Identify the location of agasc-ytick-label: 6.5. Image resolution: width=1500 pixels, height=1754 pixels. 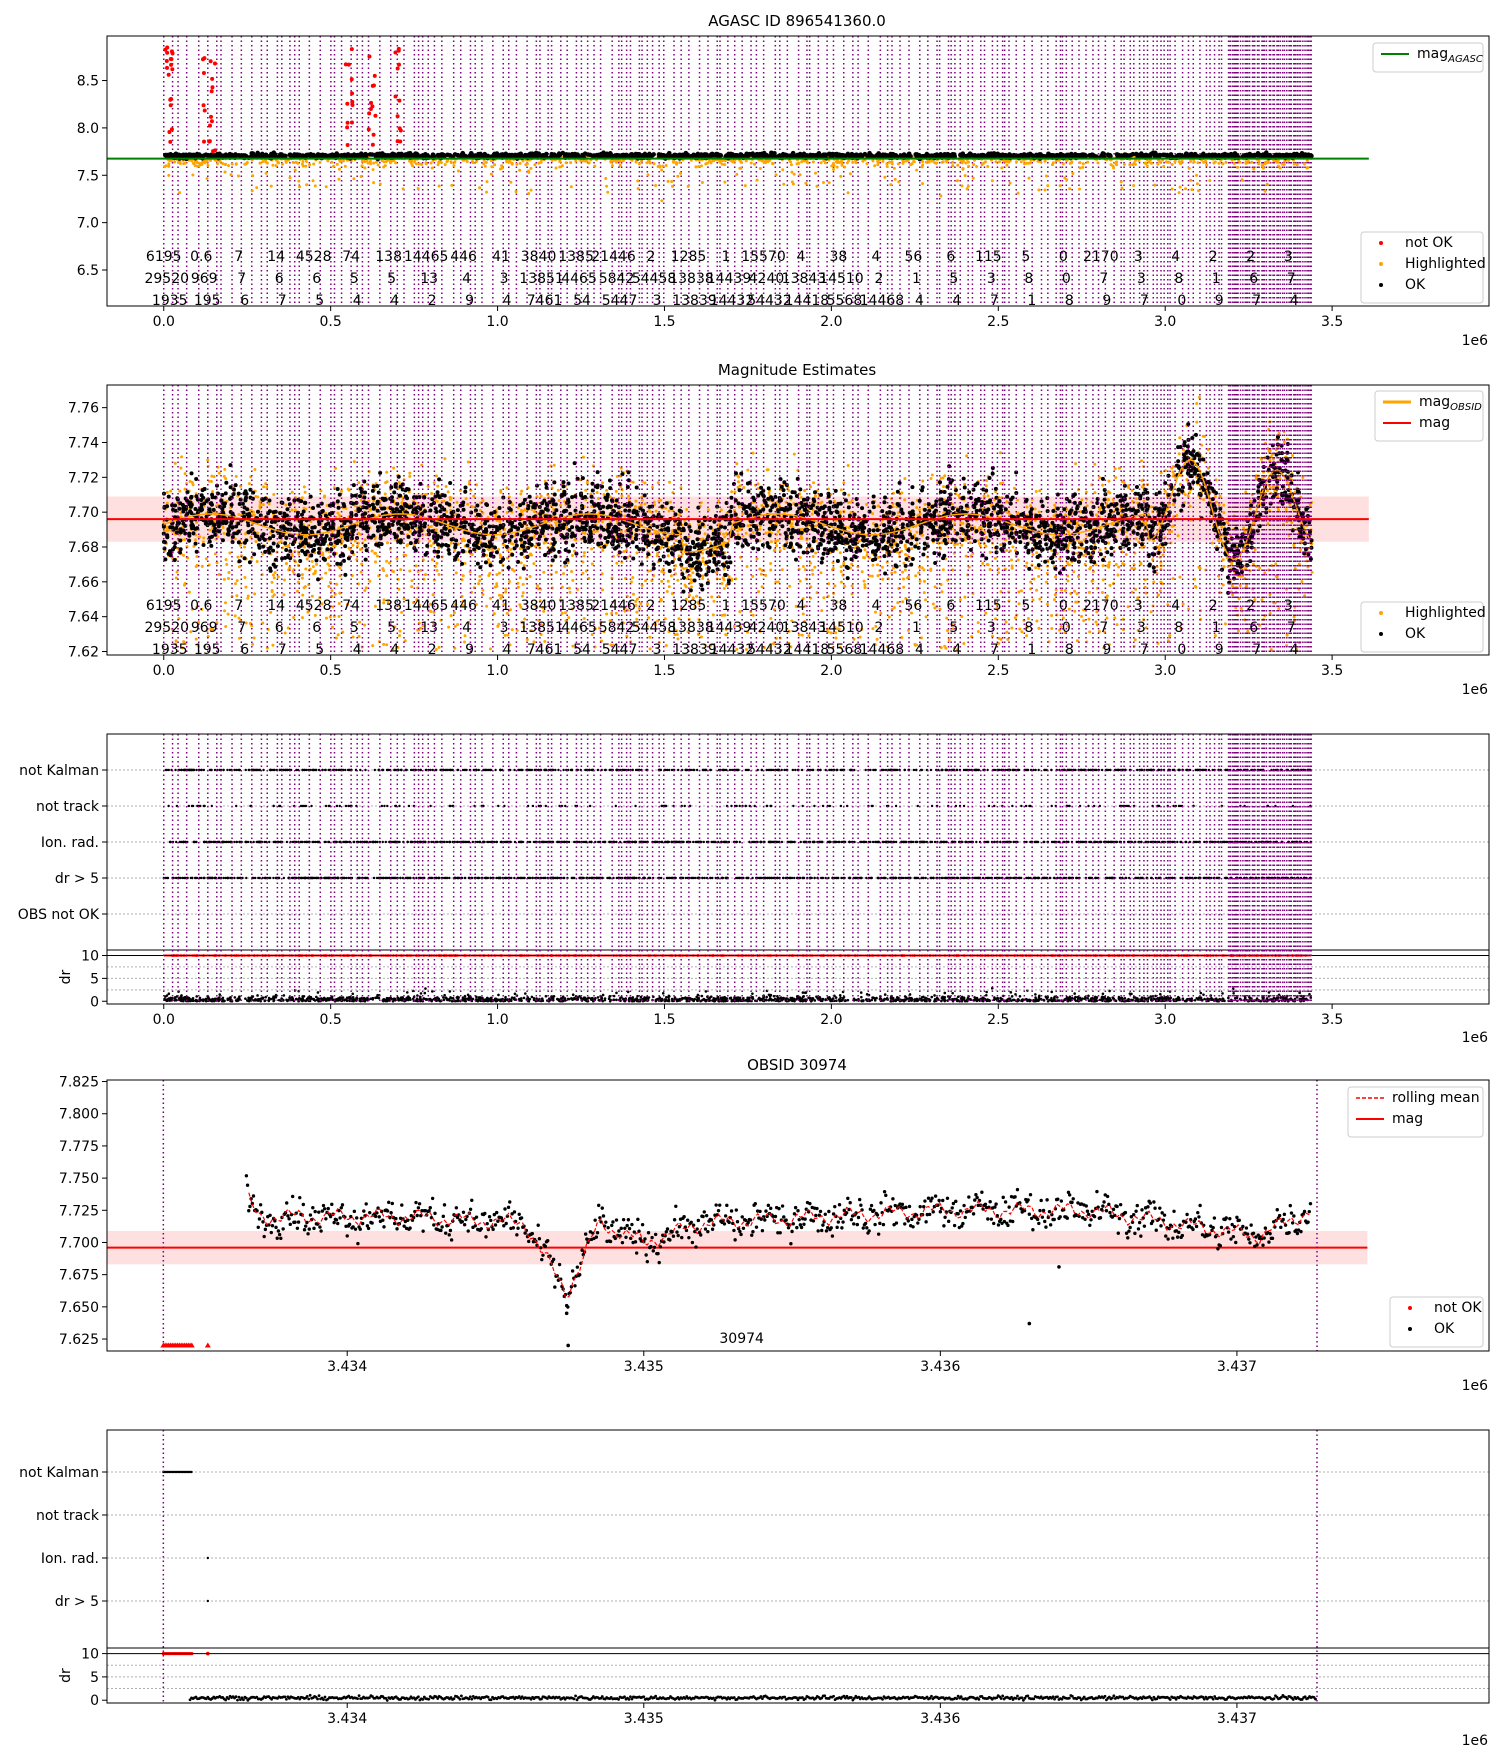
(88, 271).